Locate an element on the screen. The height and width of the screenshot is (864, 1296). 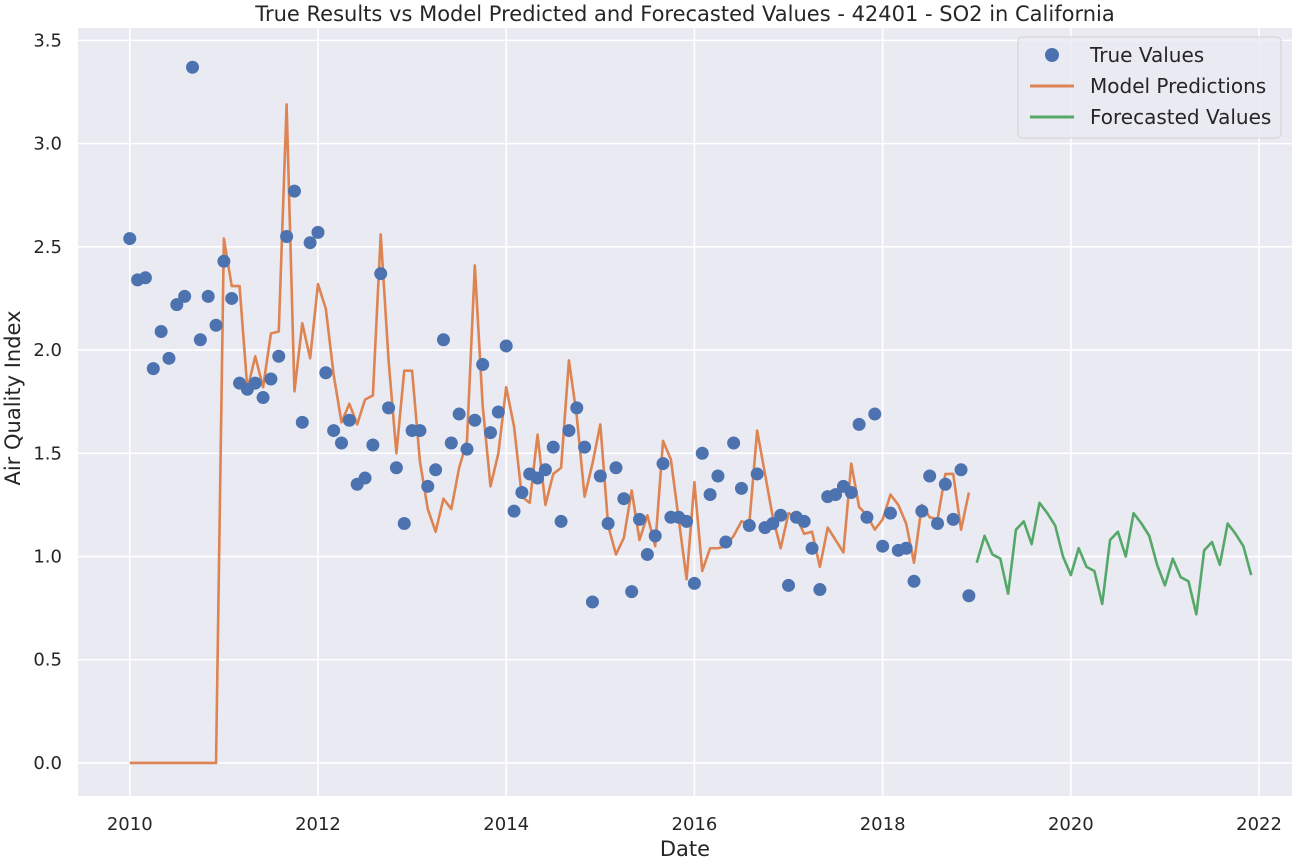
x-axis-label: Date is located at coordinates (685, 849).